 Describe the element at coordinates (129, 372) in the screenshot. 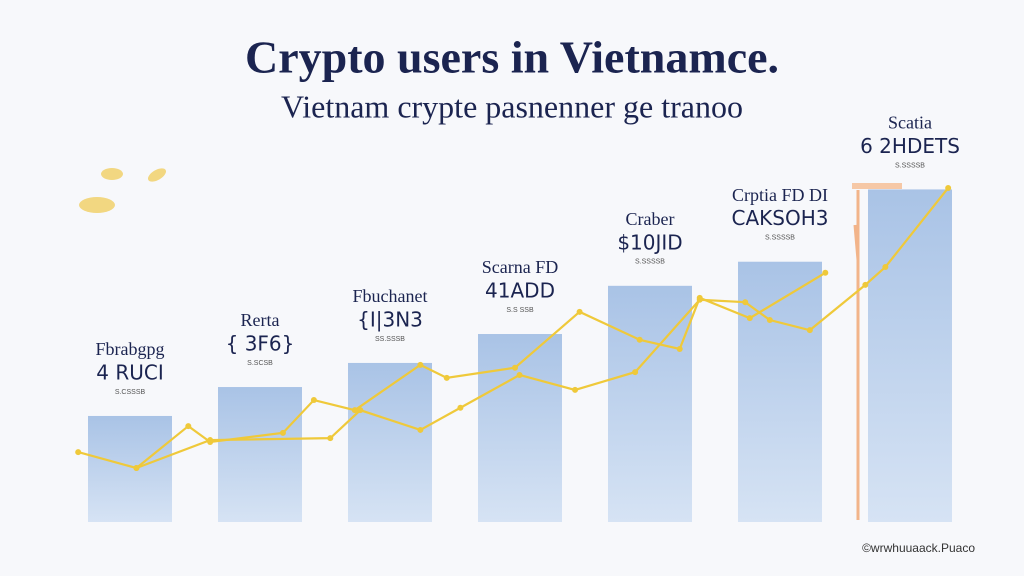

I see `bar-label: 4 RUCI` at that location.